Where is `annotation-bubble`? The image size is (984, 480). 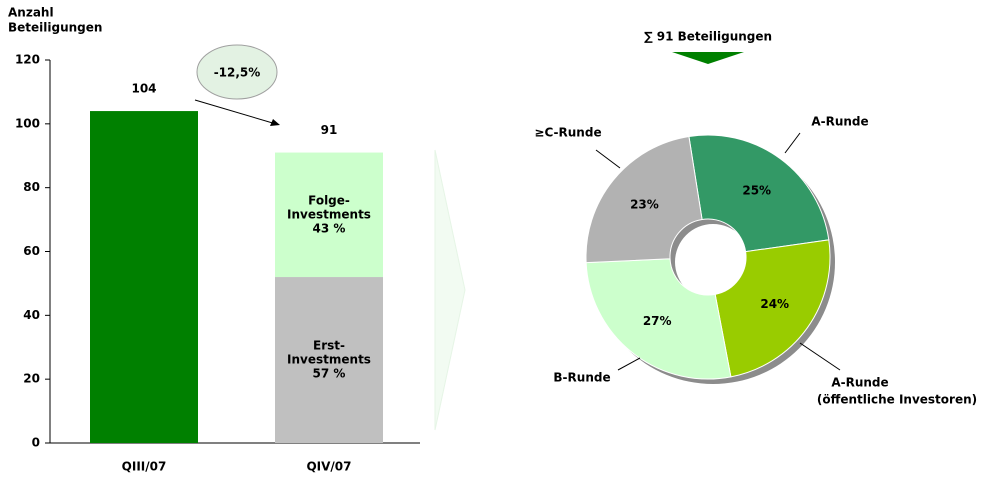 annotation-bubble is located at coordinates (237, 72).